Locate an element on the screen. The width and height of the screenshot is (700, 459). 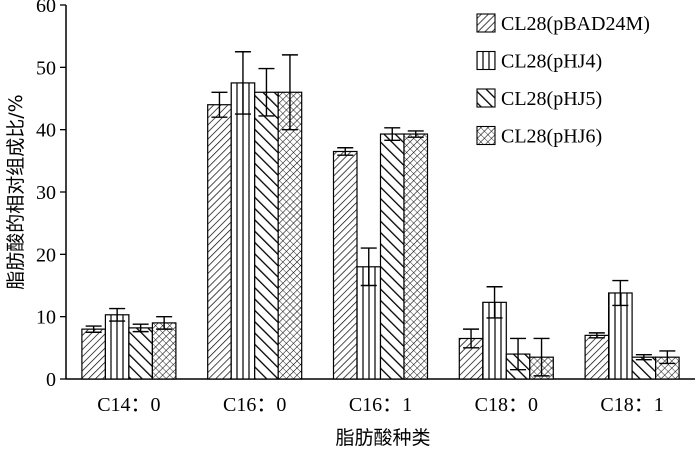
y-tick-label: 30 is located at coordinates (46, 193).